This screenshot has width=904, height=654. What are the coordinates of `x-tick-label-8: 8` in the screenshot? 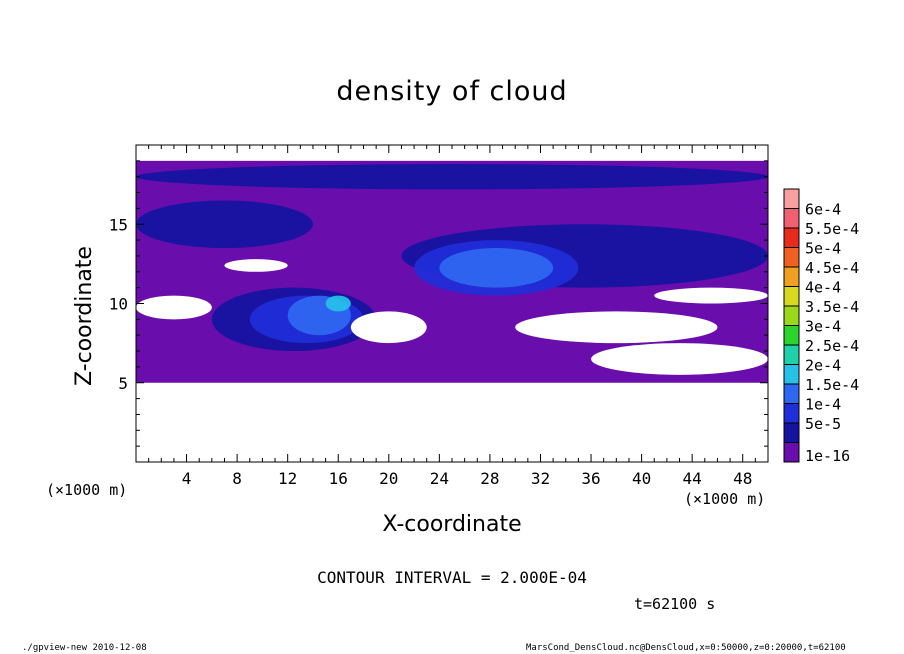 It's located at (237, 478).